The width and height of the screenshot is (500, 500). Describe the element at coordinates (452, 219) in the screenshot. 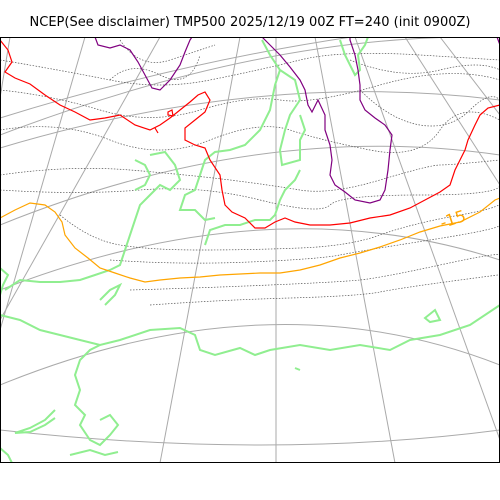

I see `contour-label-minus15: -15` at that location.